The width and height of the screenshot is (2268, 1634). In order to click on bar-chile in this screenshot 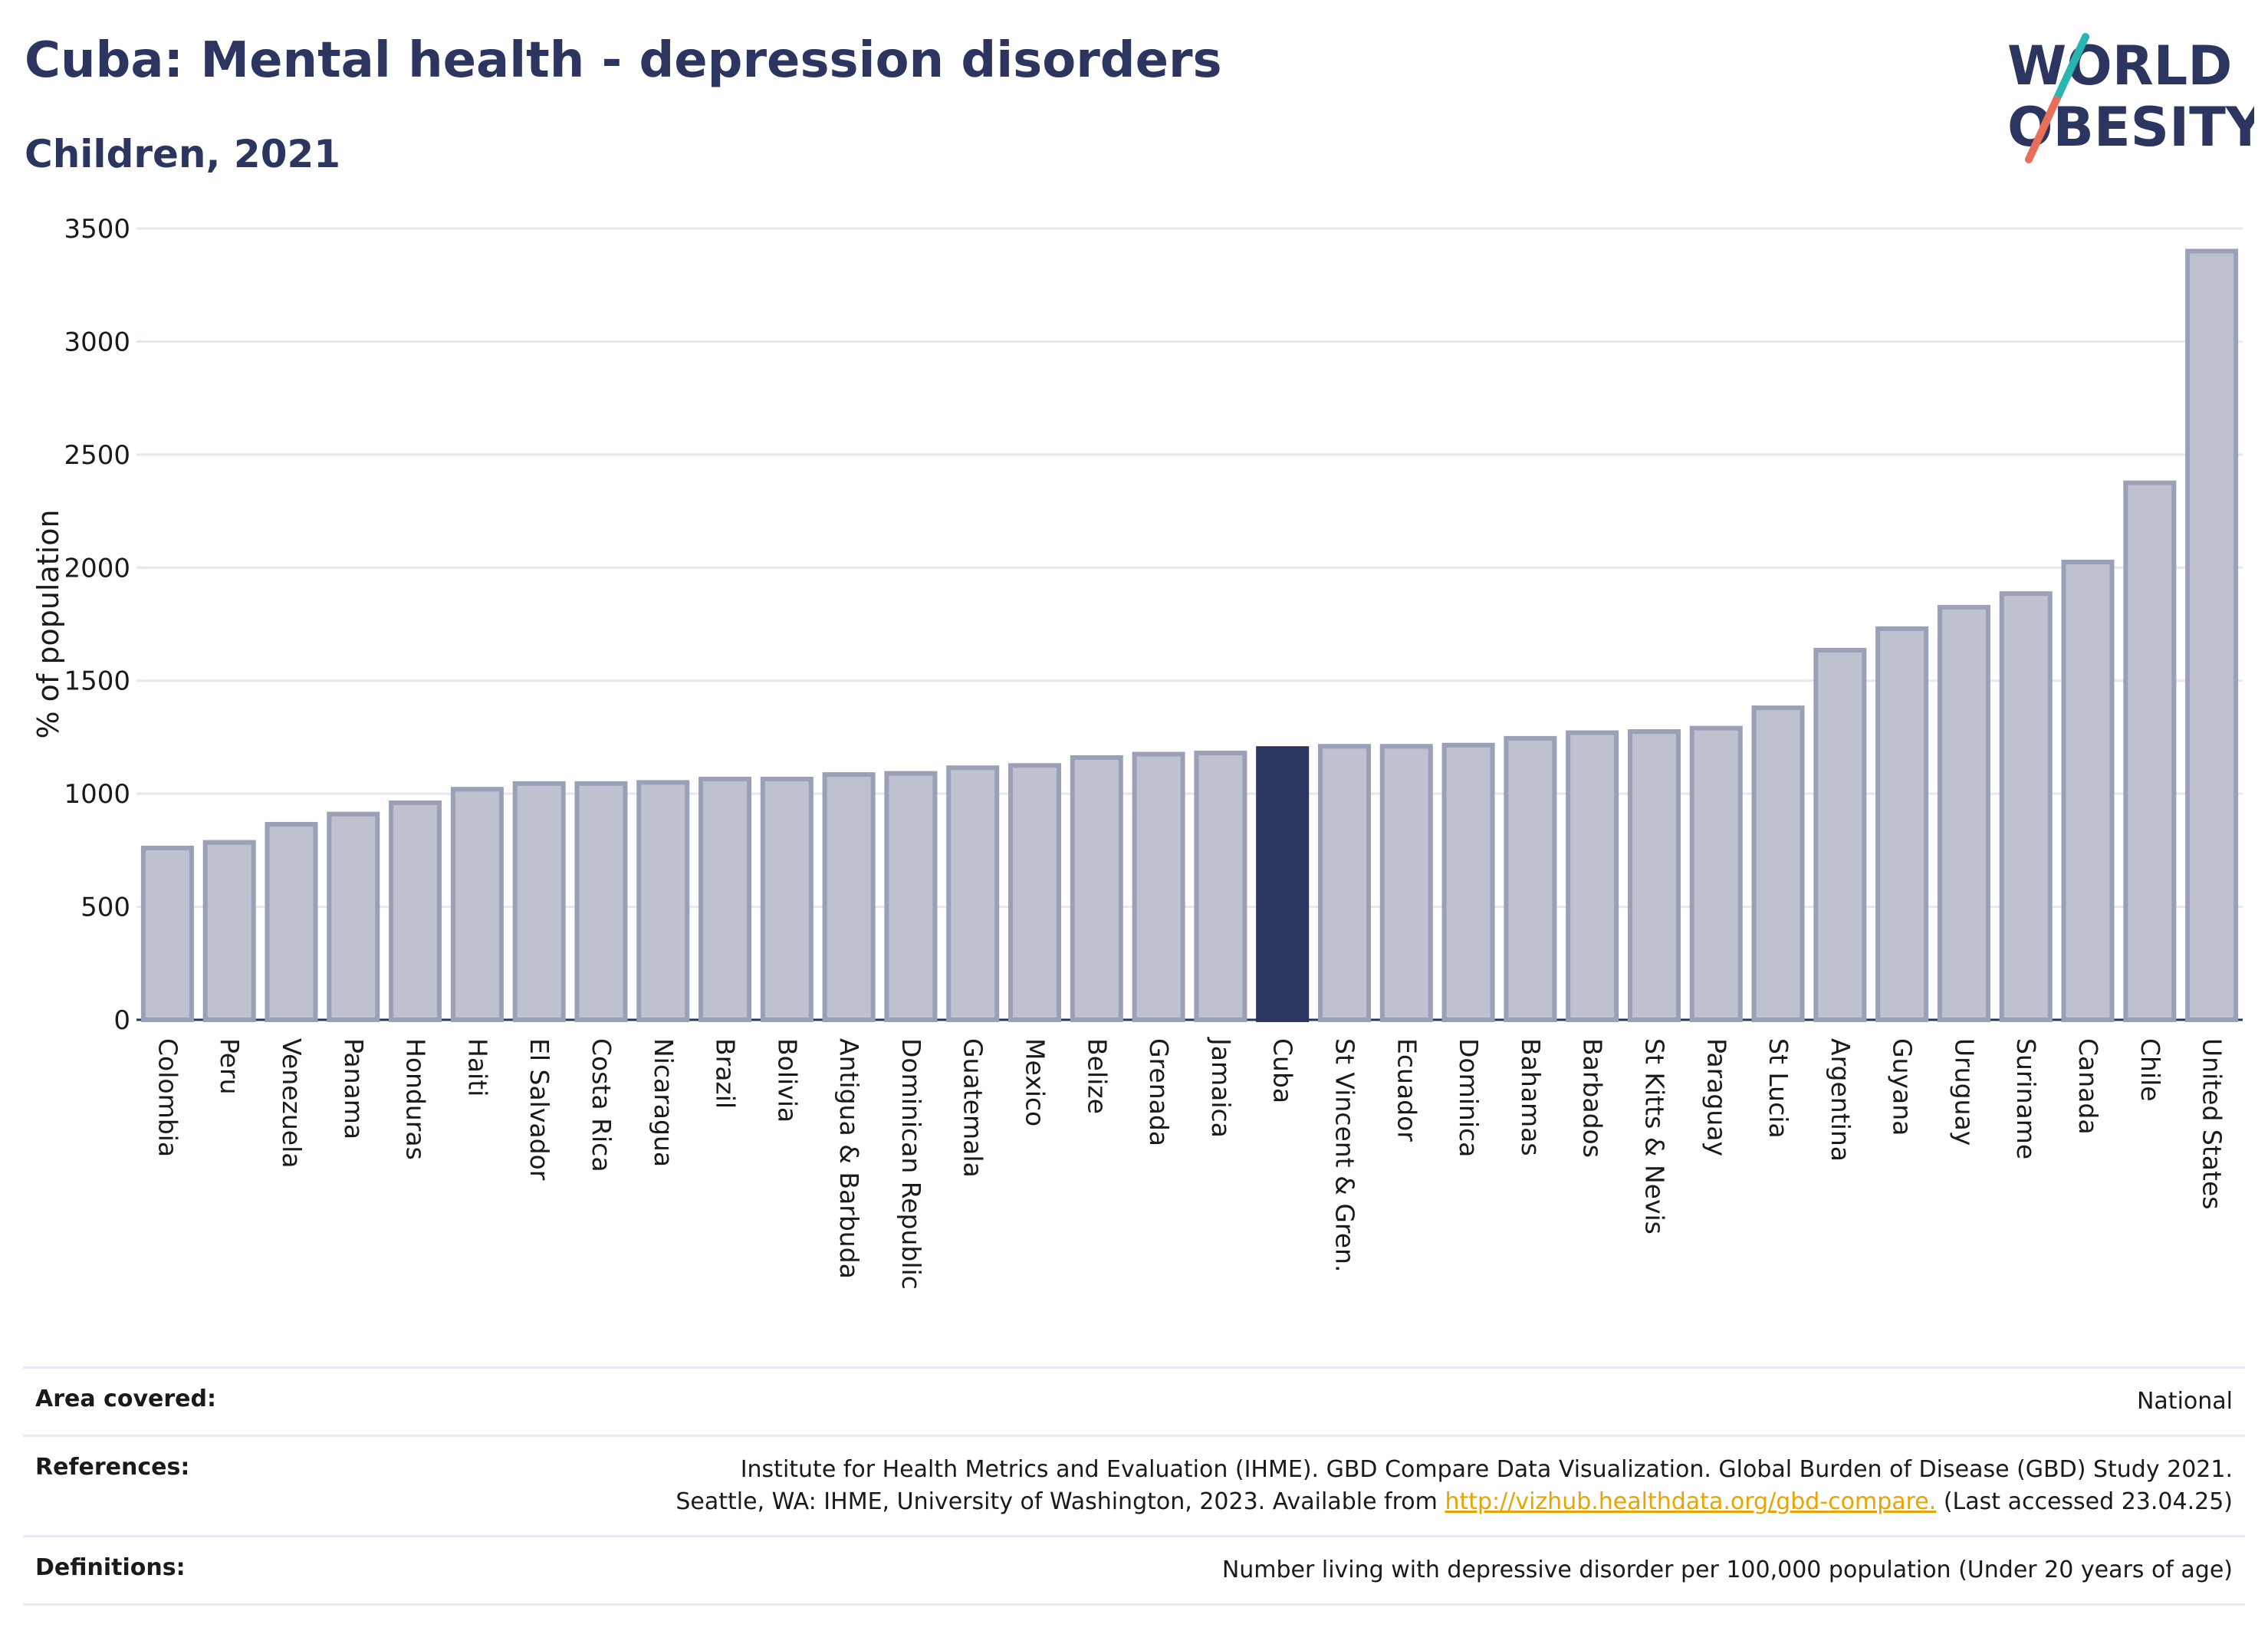, I will do `click(2150, 751)`.